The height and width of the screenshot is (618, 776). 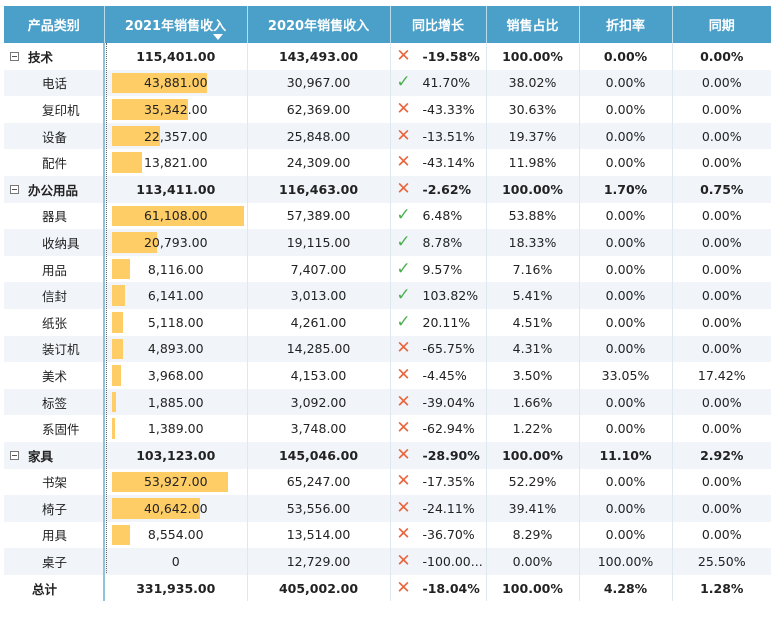 I want to click on yoy-growth-value: 6.48%, so click(x=442, y=216).